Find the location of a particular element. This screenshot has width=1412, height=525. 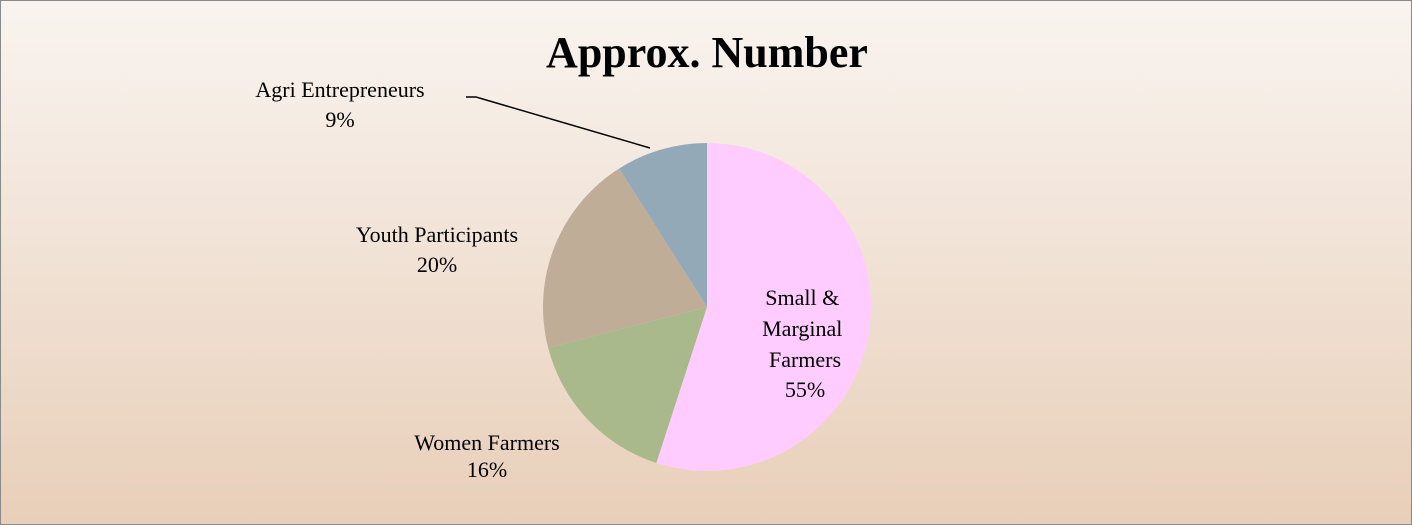

category-label: Women Farmers is located at coordinates (486, 442).